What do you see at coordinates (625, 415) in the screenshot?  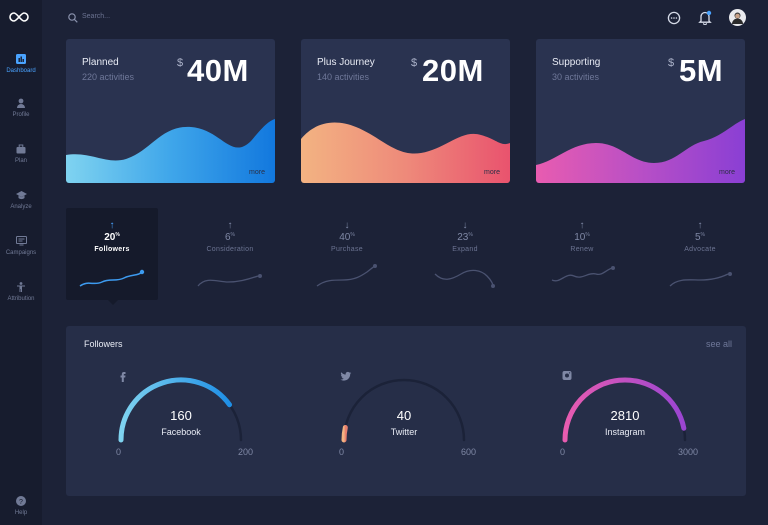 I see `gauge-value: 2810` at bounding box center [625, 415].